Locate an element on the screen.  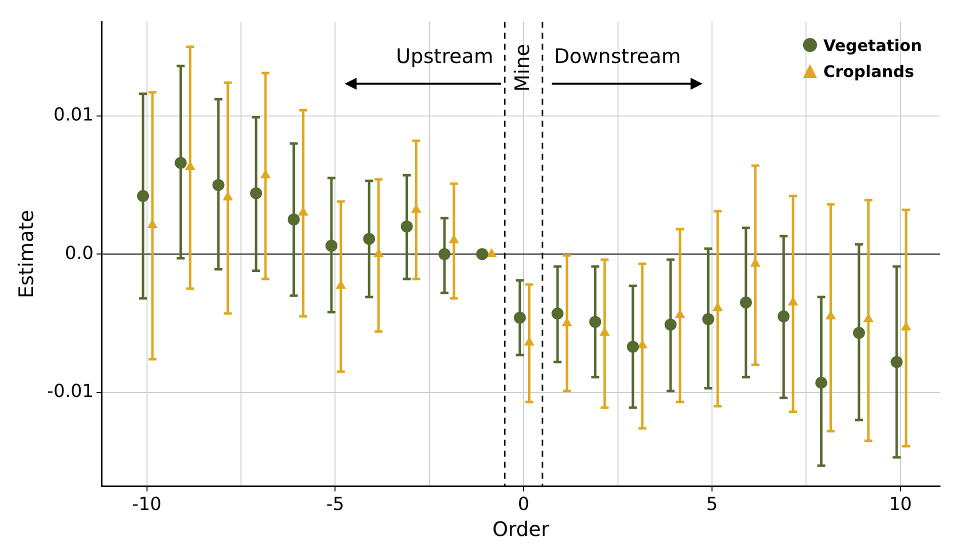
y-axis-title: Estimate is located at coordinates (26, 254).